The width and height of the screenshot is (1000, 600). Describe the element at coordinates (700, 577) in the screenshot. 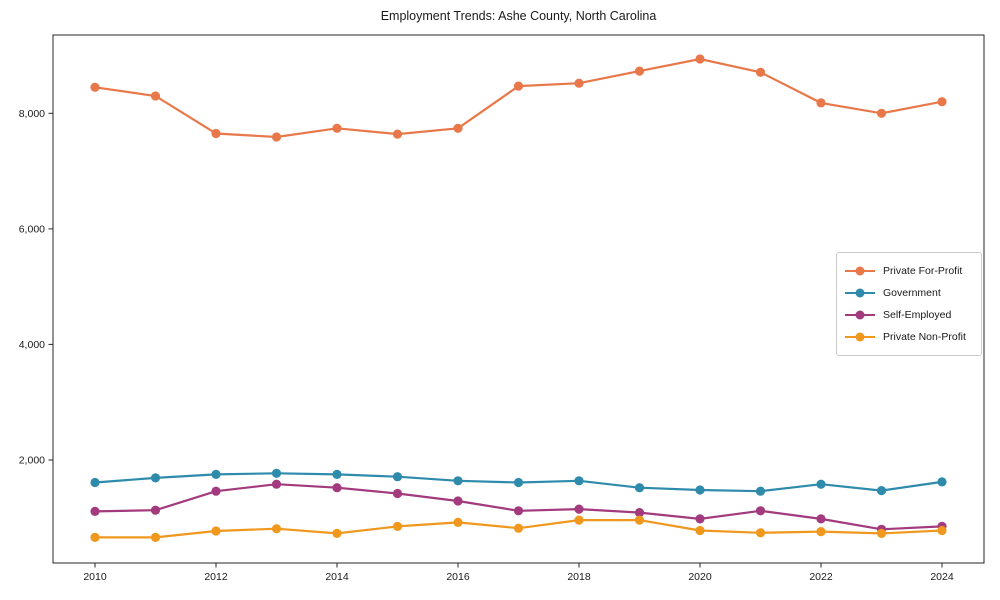

I see `x-tick-label: 2020` at that location.